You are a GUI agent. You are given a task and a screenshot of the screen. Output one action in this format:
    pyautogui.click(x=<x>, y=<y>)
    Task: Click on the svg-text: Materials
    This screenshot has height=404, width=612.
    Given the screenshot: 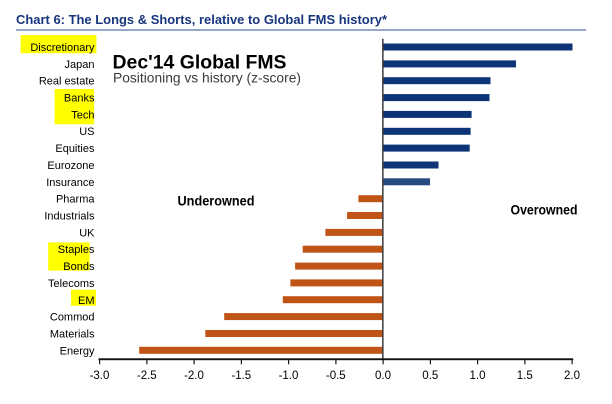 What is the action you would take?
    pyautogui.click(x=72, y=335)
    